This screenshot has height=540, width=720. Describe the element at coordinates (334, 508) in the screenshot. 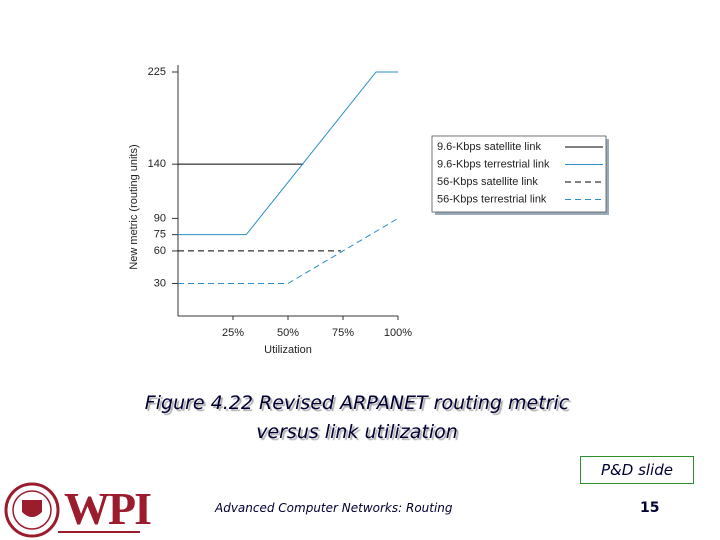

I see `footer-title: Advanced Computer Networks: Routing` at that location.